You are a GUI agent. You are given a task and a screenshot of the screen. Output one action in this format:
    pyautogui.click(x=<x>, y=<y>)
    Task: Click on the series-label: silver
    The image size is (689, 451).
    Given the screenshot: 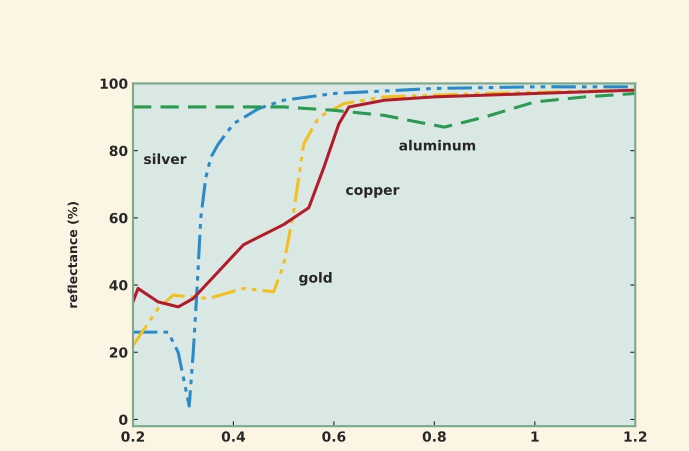 What is the action you would take?
    pyautogui.click(x=165, y=158)
    